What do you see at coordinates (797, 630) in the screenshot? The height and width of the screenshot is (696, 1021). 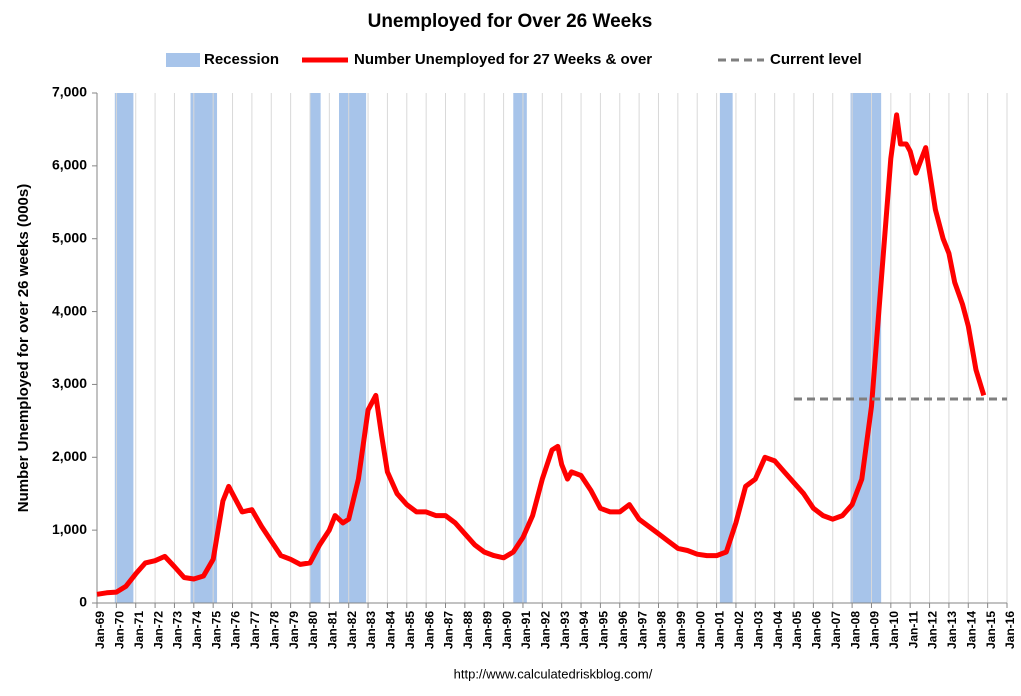 I see `x-tick-label: Jan-05` at bounding box center [797, 630].